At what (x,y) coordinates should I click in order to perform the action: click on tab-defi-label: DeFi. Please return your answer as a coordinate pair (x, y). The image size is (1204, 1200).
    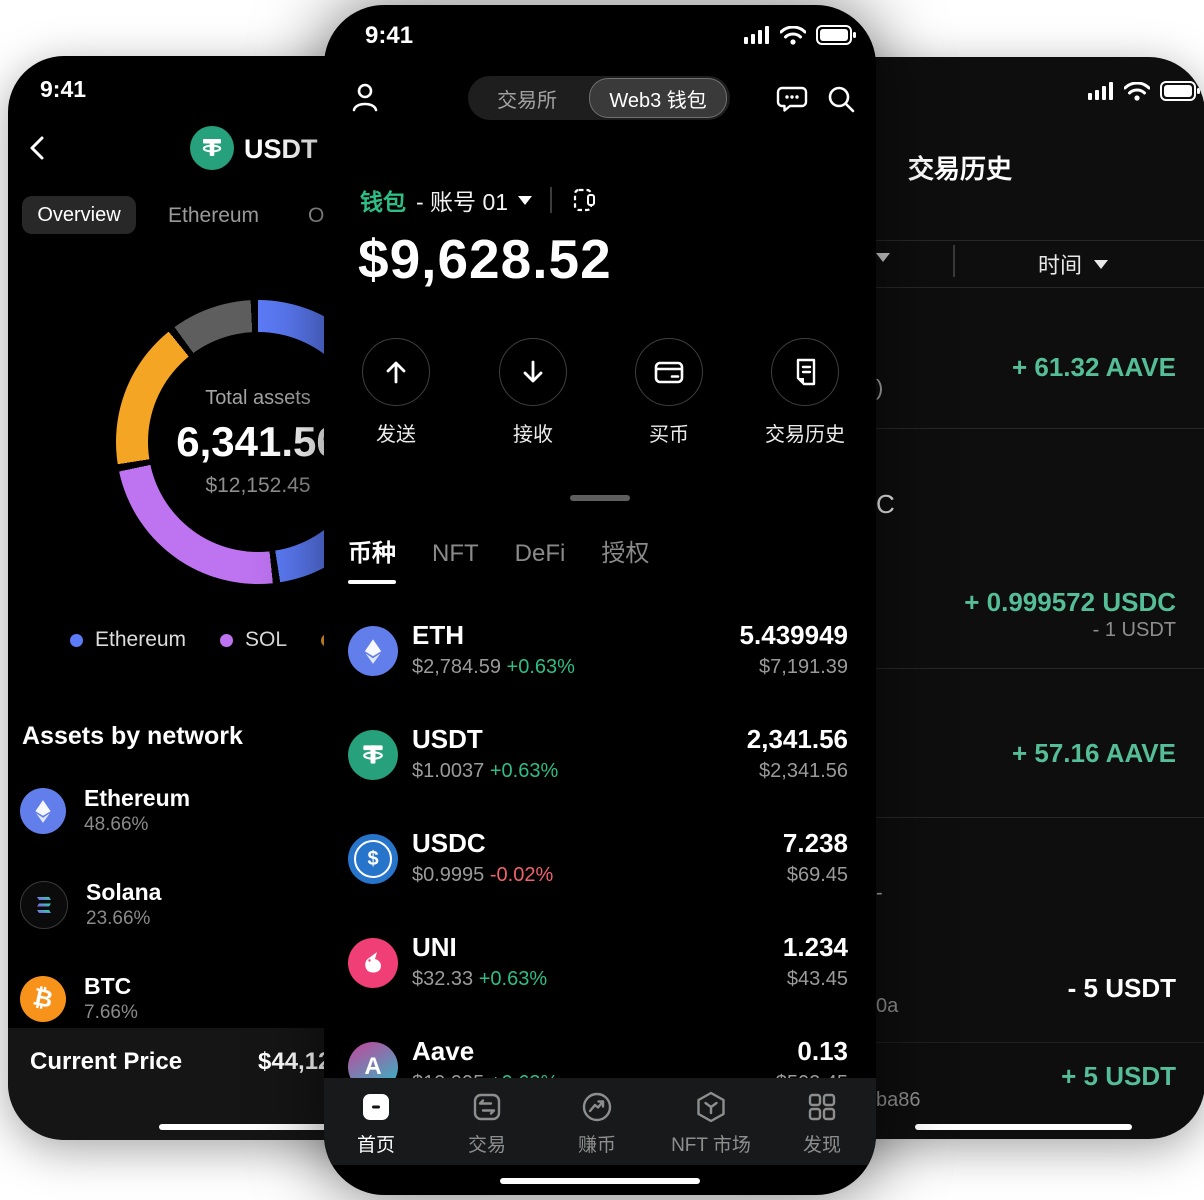
    Looking at the image, I should click on (540, 553).